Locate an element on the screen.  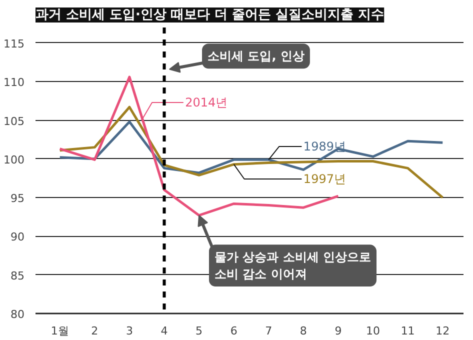
series-label: 1989년 is located at coordinates (324, 147).